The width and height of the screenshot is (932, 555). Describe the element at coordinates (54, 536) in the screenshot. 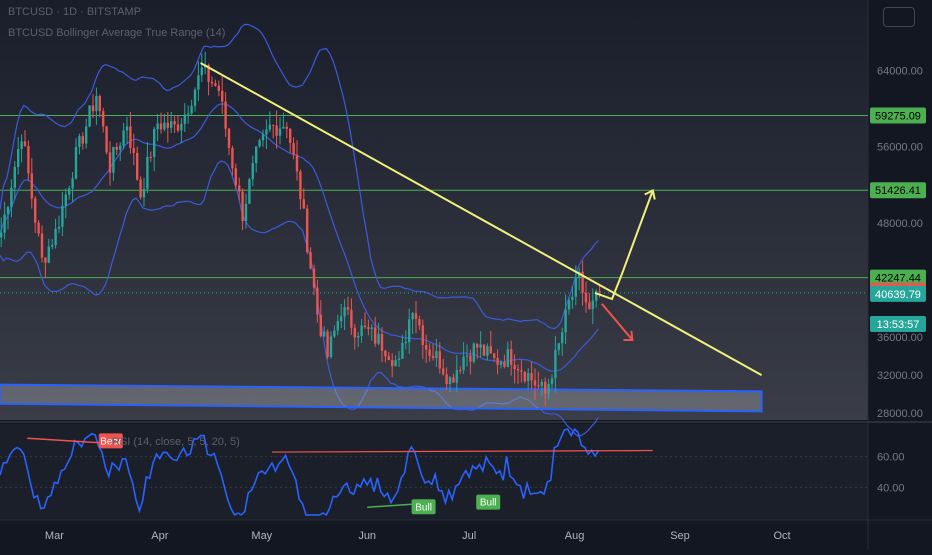

I see `time-tick-label: Mar` at that location.